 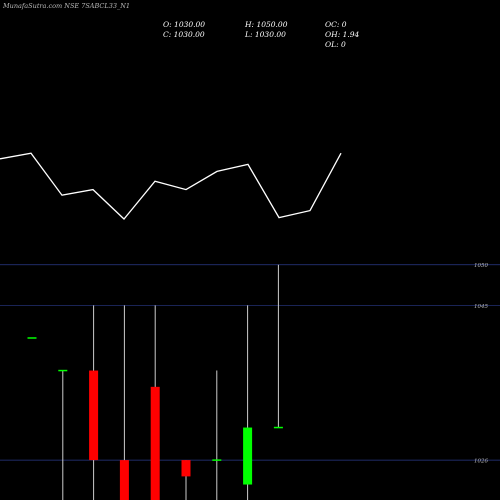 What do you see at coordinates (67, 6) in the screenshot?
I see `chart-title: MunafaSutra.com NSE 7SABCL33_N1` at bounding box center [67, 6].